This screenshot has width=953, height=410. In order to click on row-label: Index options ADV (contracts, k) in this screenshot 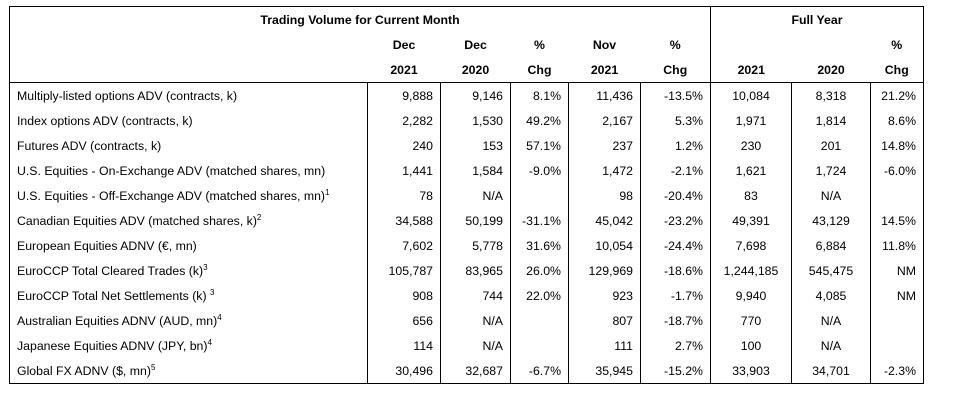, I will do `click(188, 120)`.